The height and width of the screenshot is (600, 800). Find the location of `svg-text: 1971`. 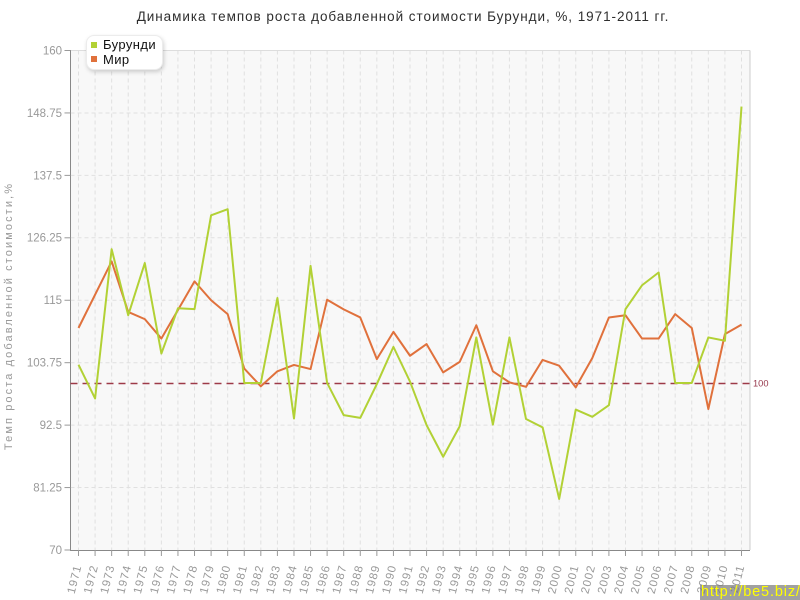

svg-text: 1971 is located at coordinates (75, 579).